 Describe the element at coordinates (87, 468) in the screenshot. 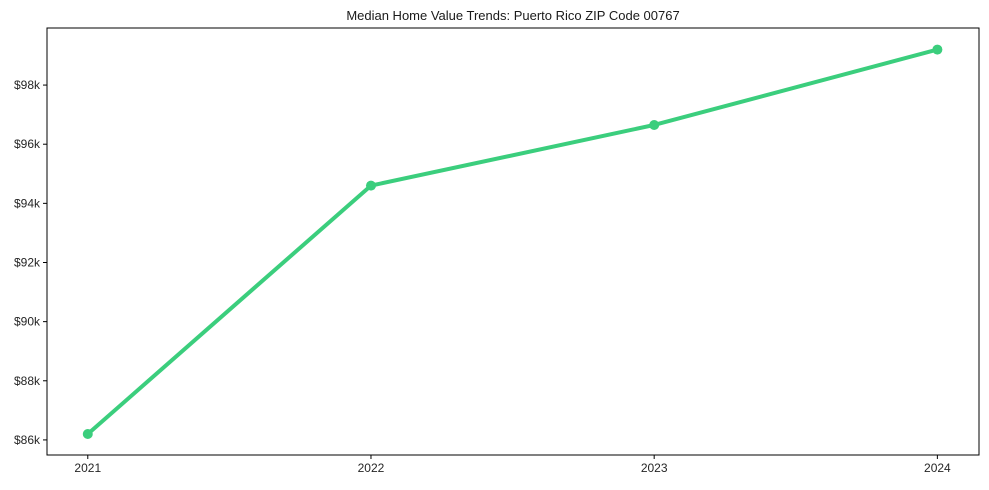

I see `x-tick-label: 2021` at that location.